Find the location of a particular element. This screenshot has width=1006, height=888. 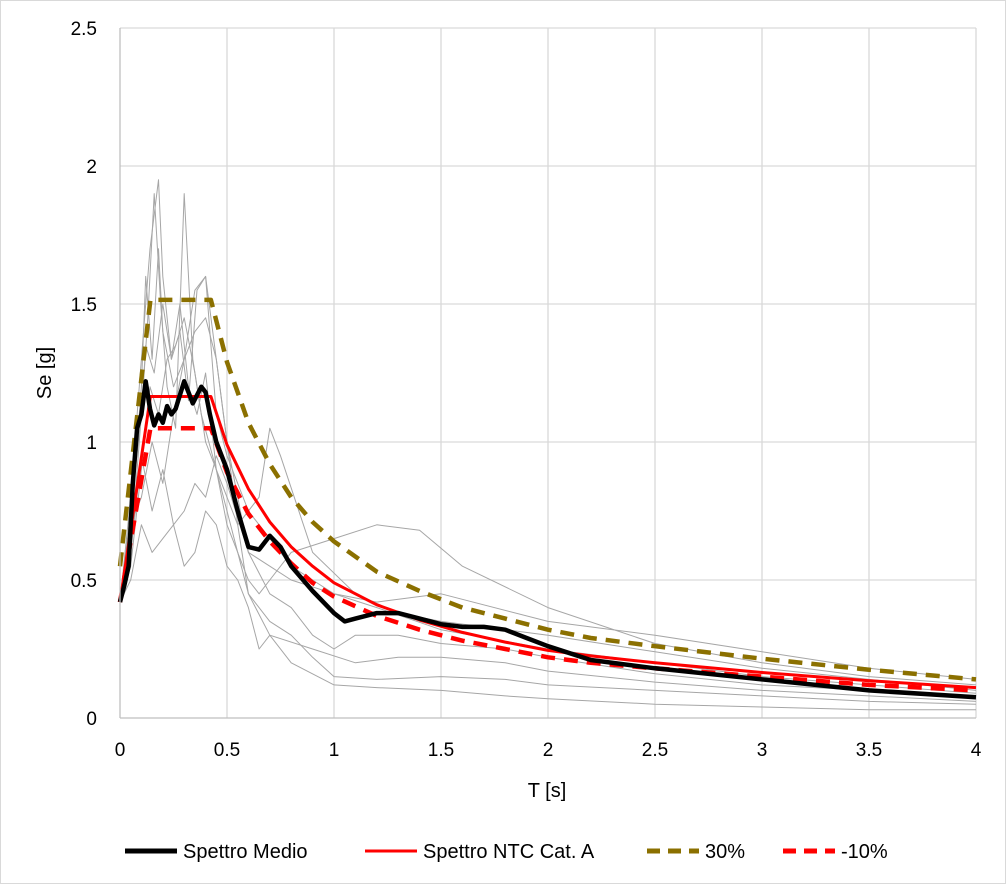

y-tick-label: 2 is located at coordinates (91, 167).